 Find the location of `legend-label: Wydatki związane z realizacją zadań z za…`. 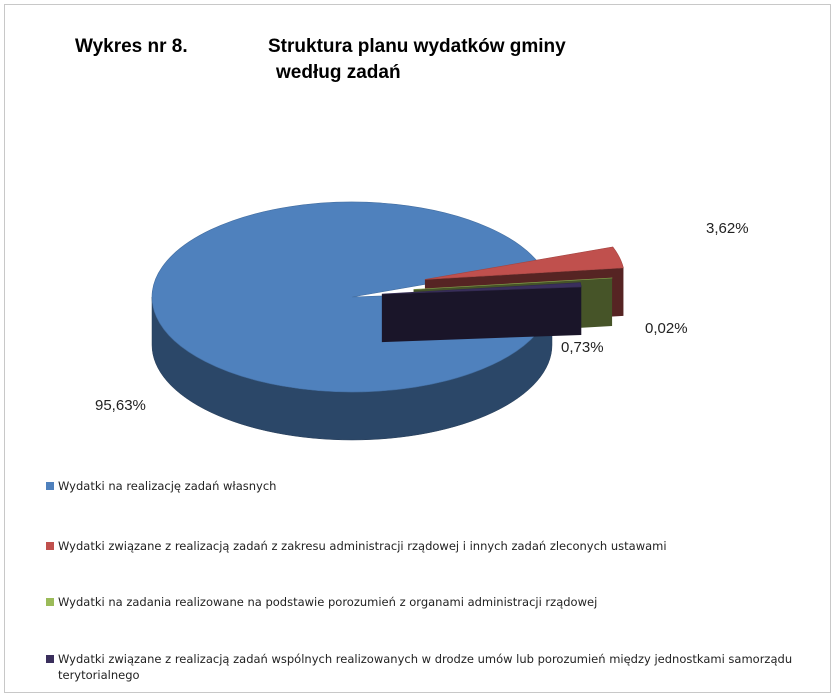

legend-label: Wydatki związane z realizacją zadań z za… is located at coordinates (362, 546).